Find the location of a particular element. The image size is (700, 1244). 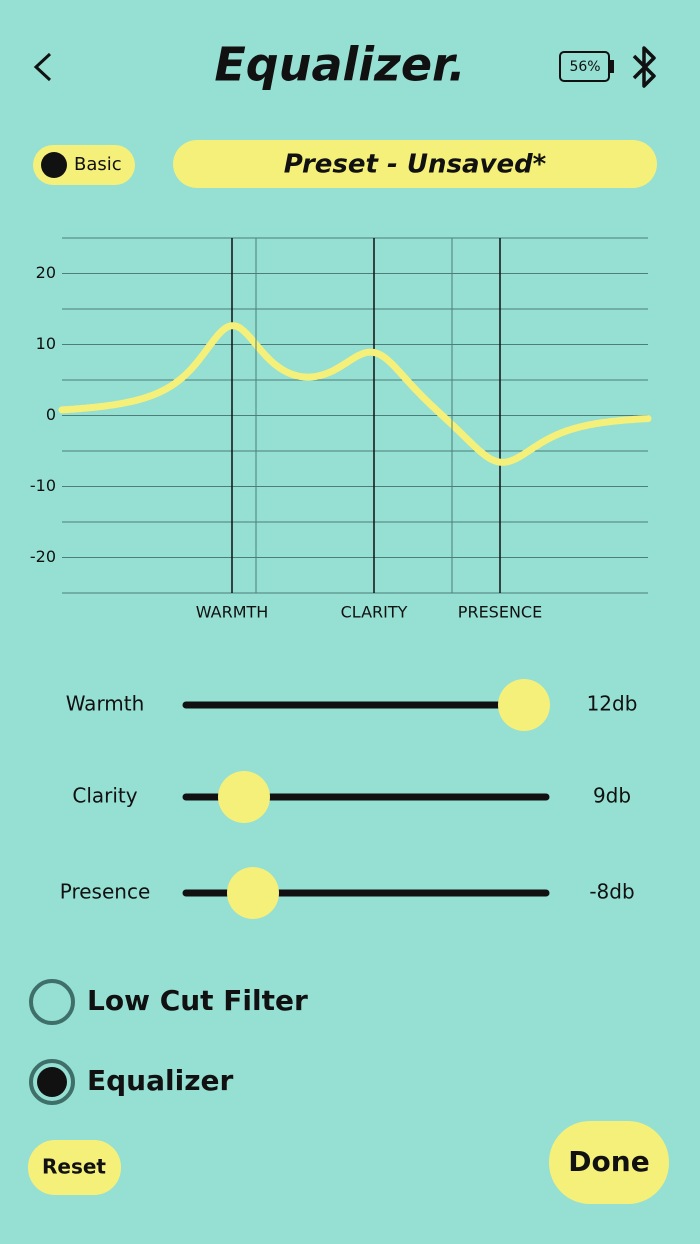

preset-selector is located at coordinates (415, 164).